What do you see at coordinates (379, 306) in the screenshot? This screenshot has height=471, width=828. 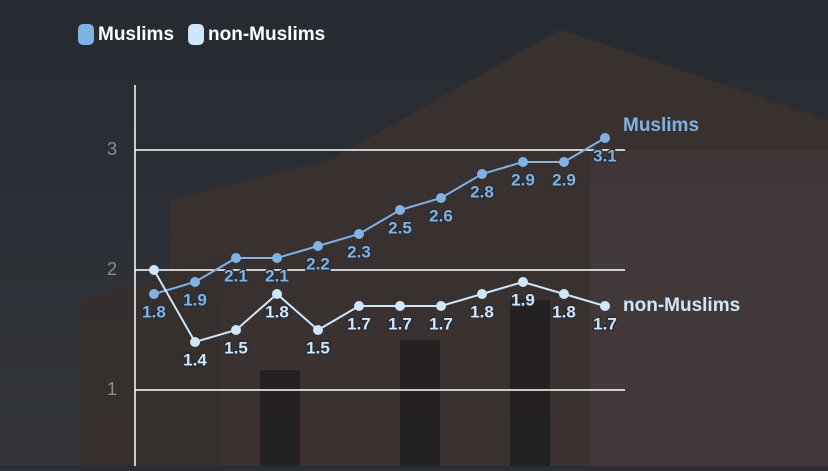 I see `series-line` at bounding box center [379, 306].